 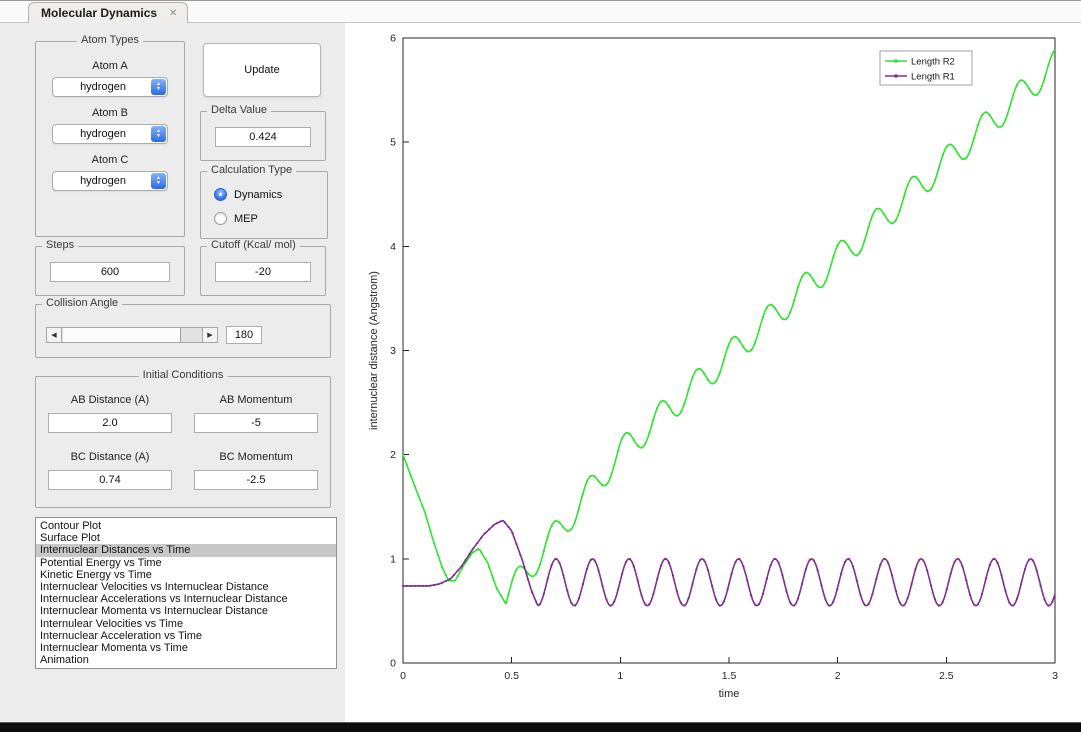 What do you see at coordinates (209, 335) in the screenshot?
I see `slider-right-arrow-icon: ▶` at bounding box center [209, 335].